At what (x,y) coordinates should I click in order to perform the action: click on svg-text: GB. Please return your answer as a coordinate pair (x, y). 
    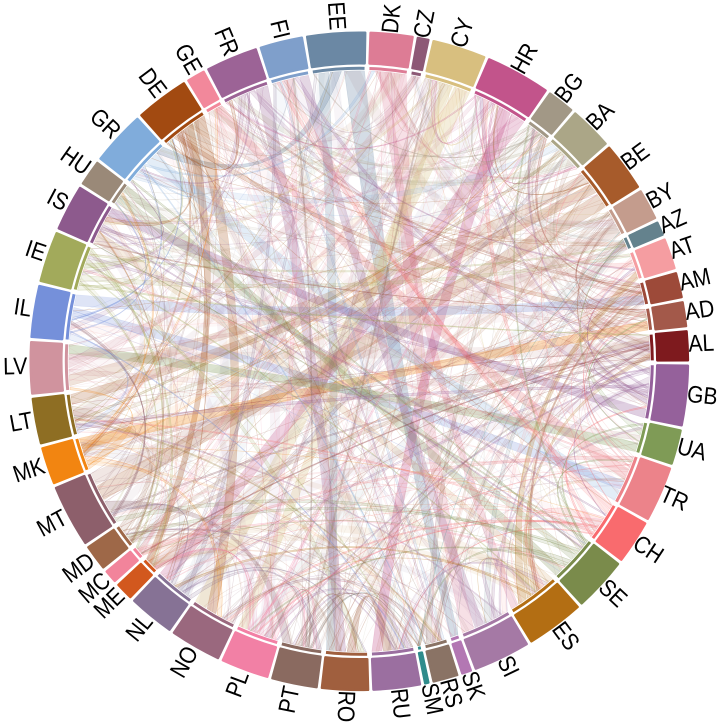
    Looking at the image, I should click on (702, 396).